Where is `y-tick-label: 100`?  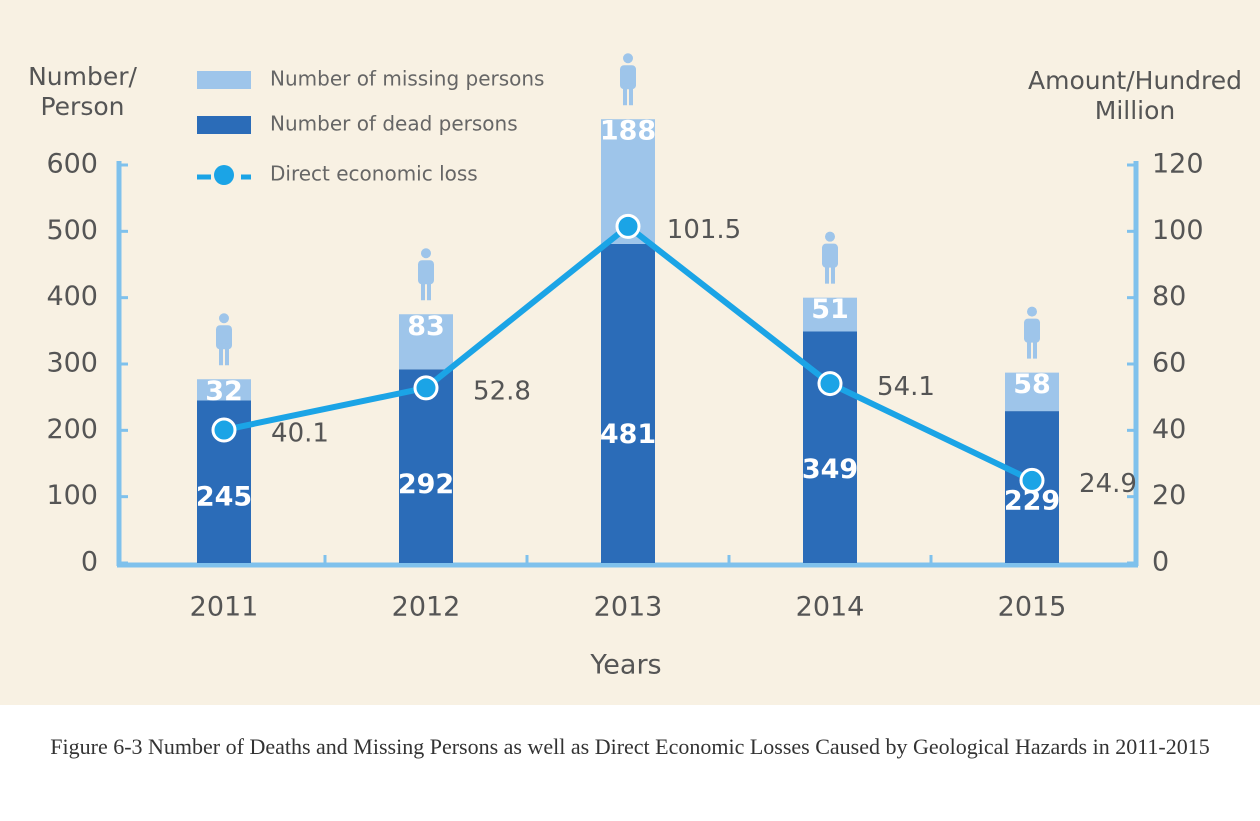 y-tick-label: 100 is located at coordinates (72, 495).